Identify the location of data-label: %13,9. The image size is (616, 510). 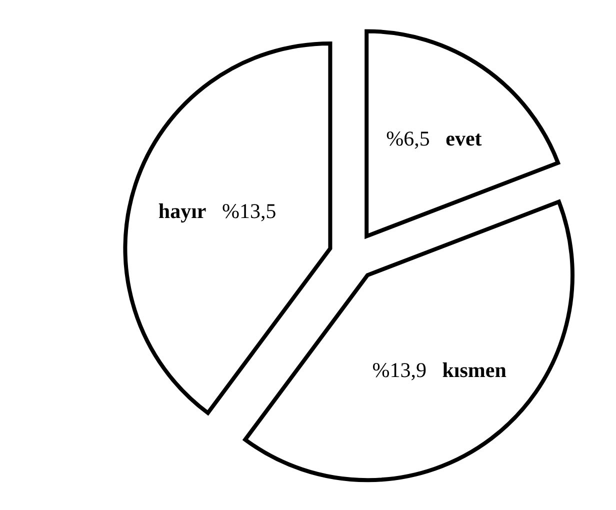
(399, 370).